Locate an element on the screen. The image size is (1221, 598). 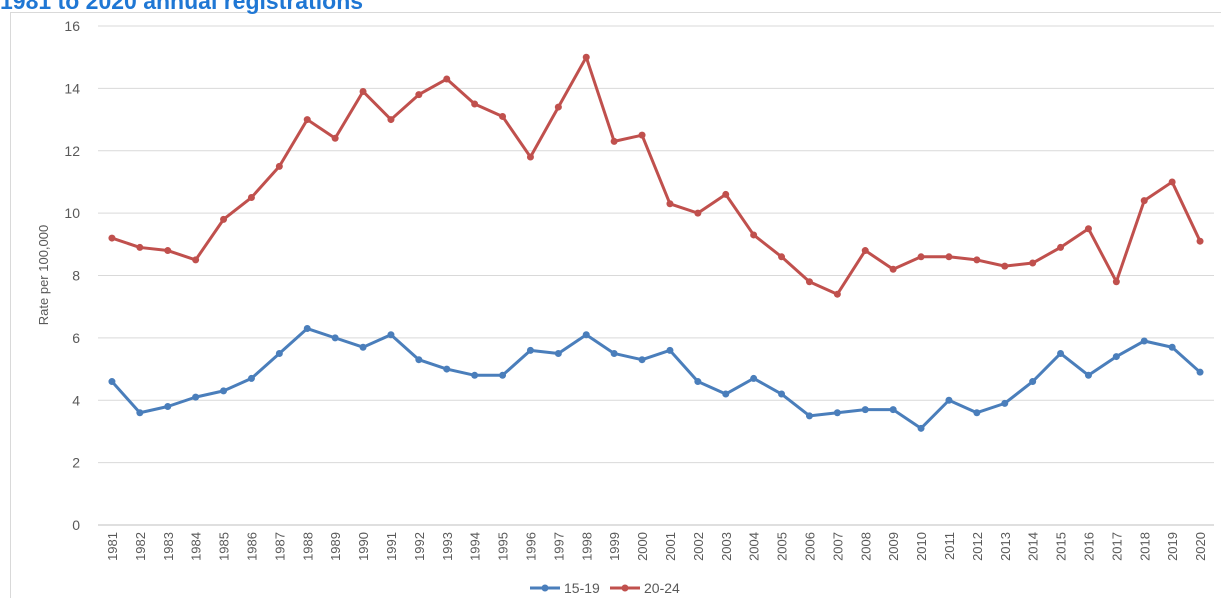
x-tick-label: 1982 is located at coordinates (140, 546).